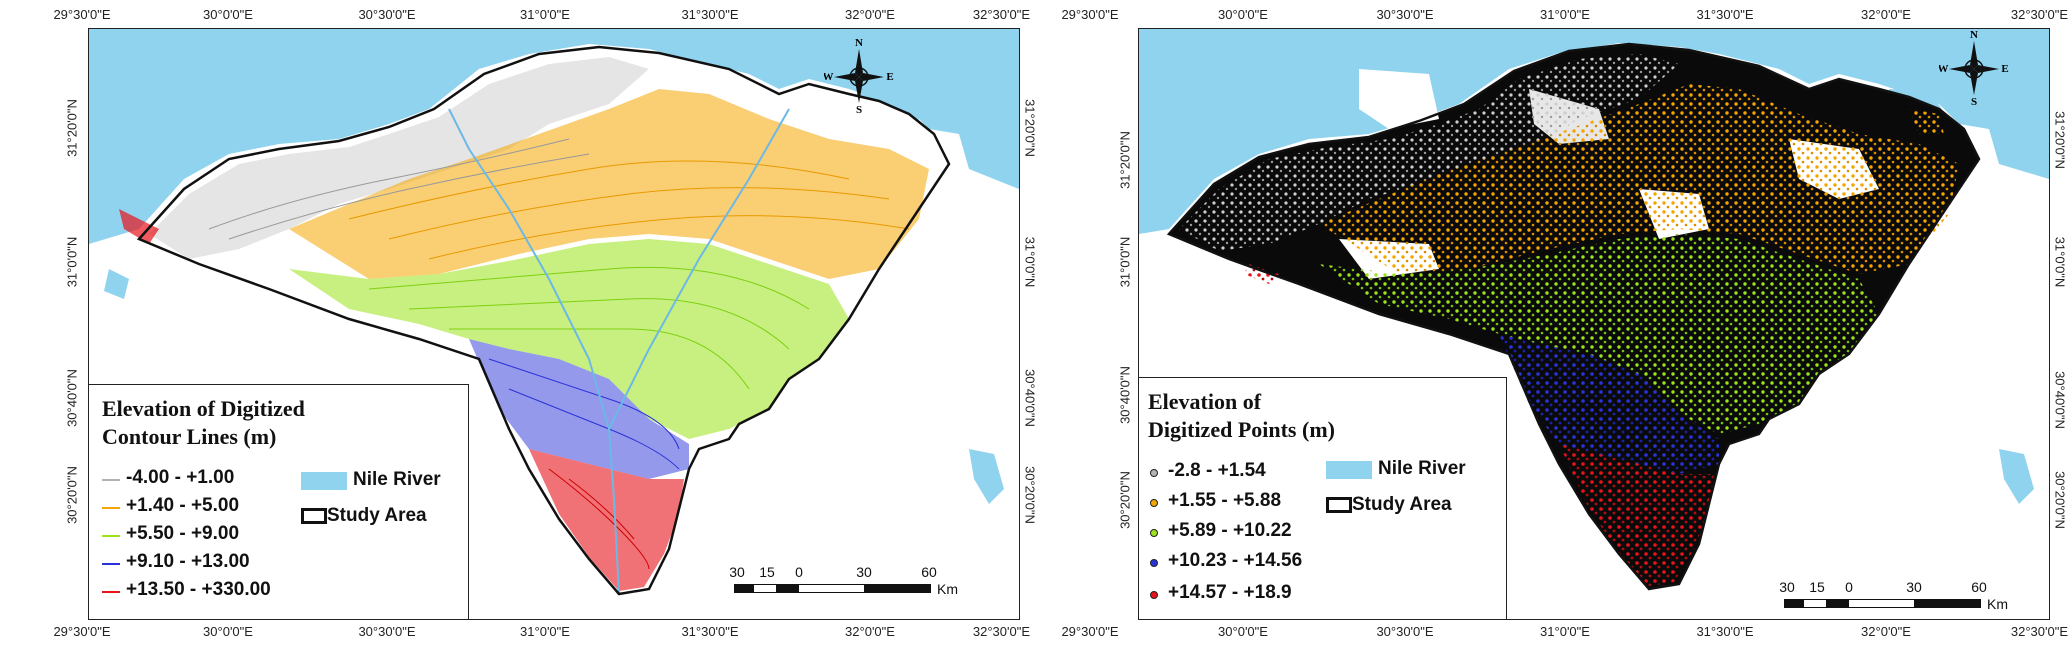 This screenshot has width=2070, height=650. I want to click on north-arrow: N S W E, so click(859, 76).